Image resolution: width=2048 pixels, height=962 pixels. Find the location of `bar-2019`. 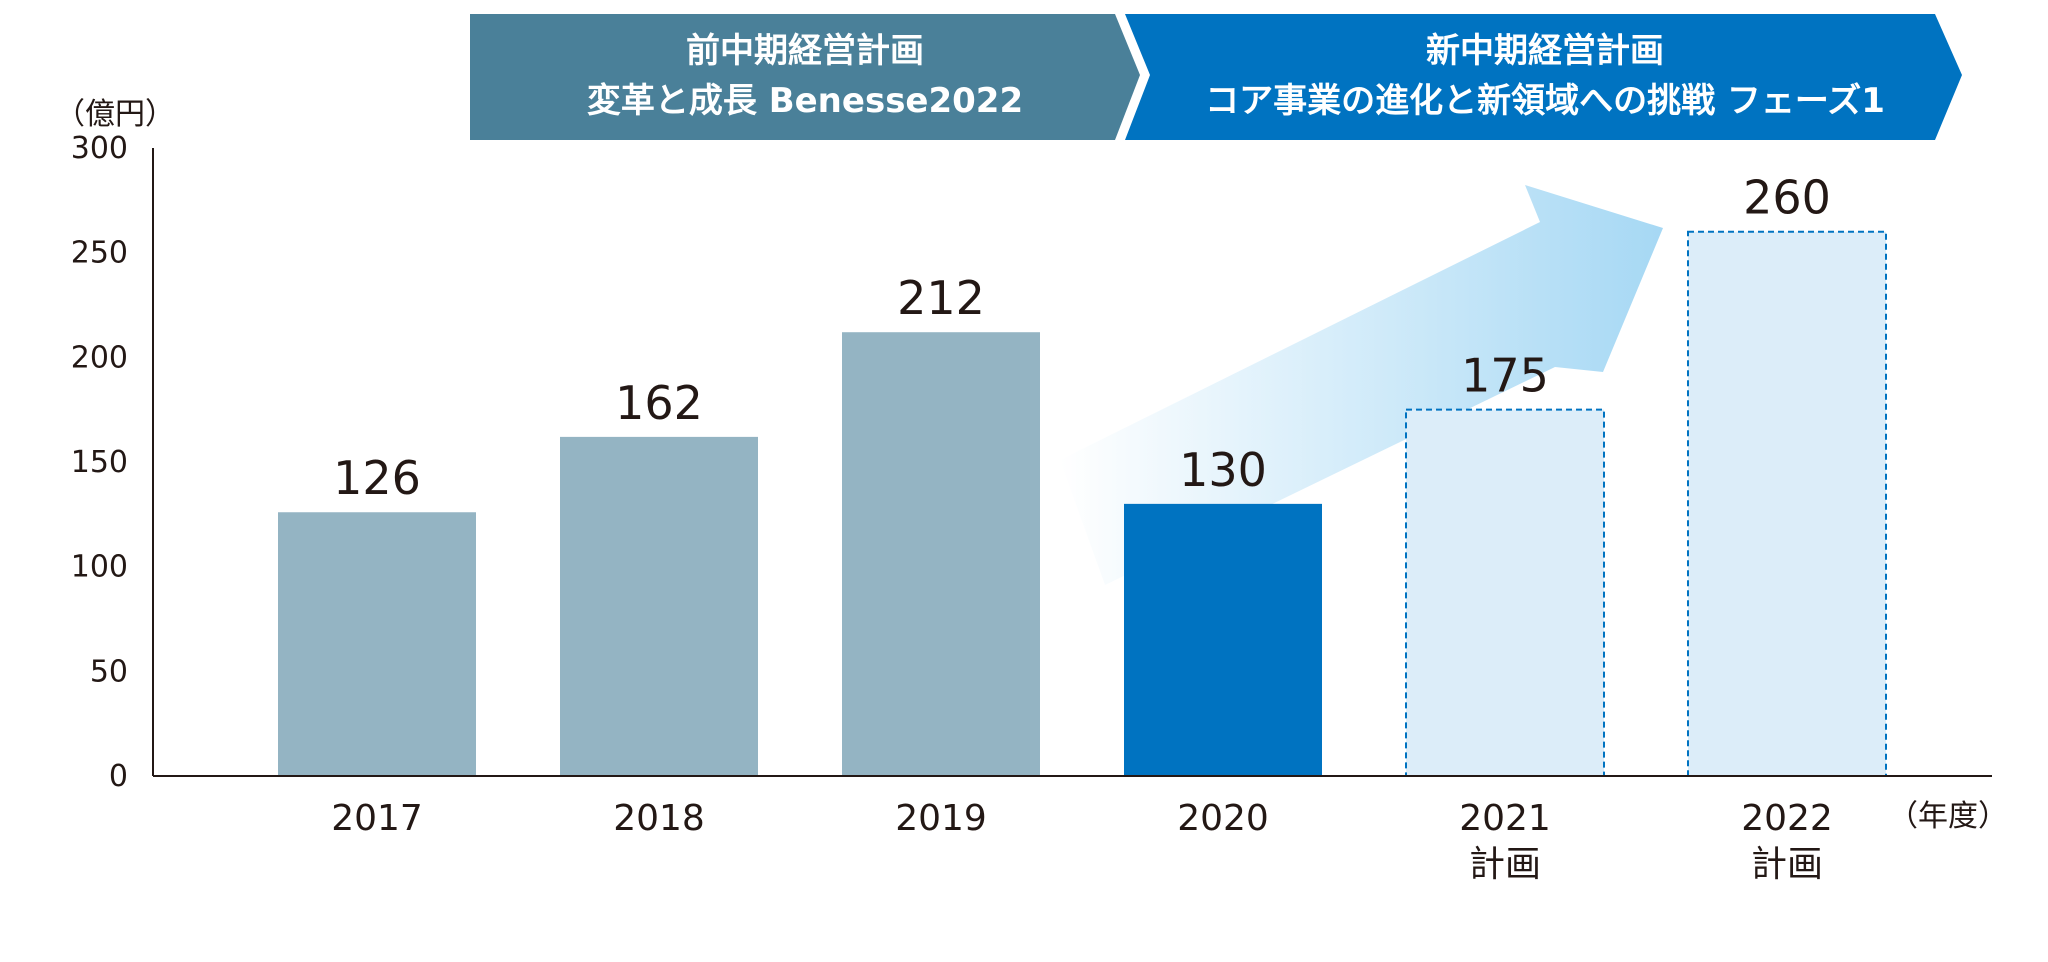

bar-2019 is located at coordinates (941, 554).